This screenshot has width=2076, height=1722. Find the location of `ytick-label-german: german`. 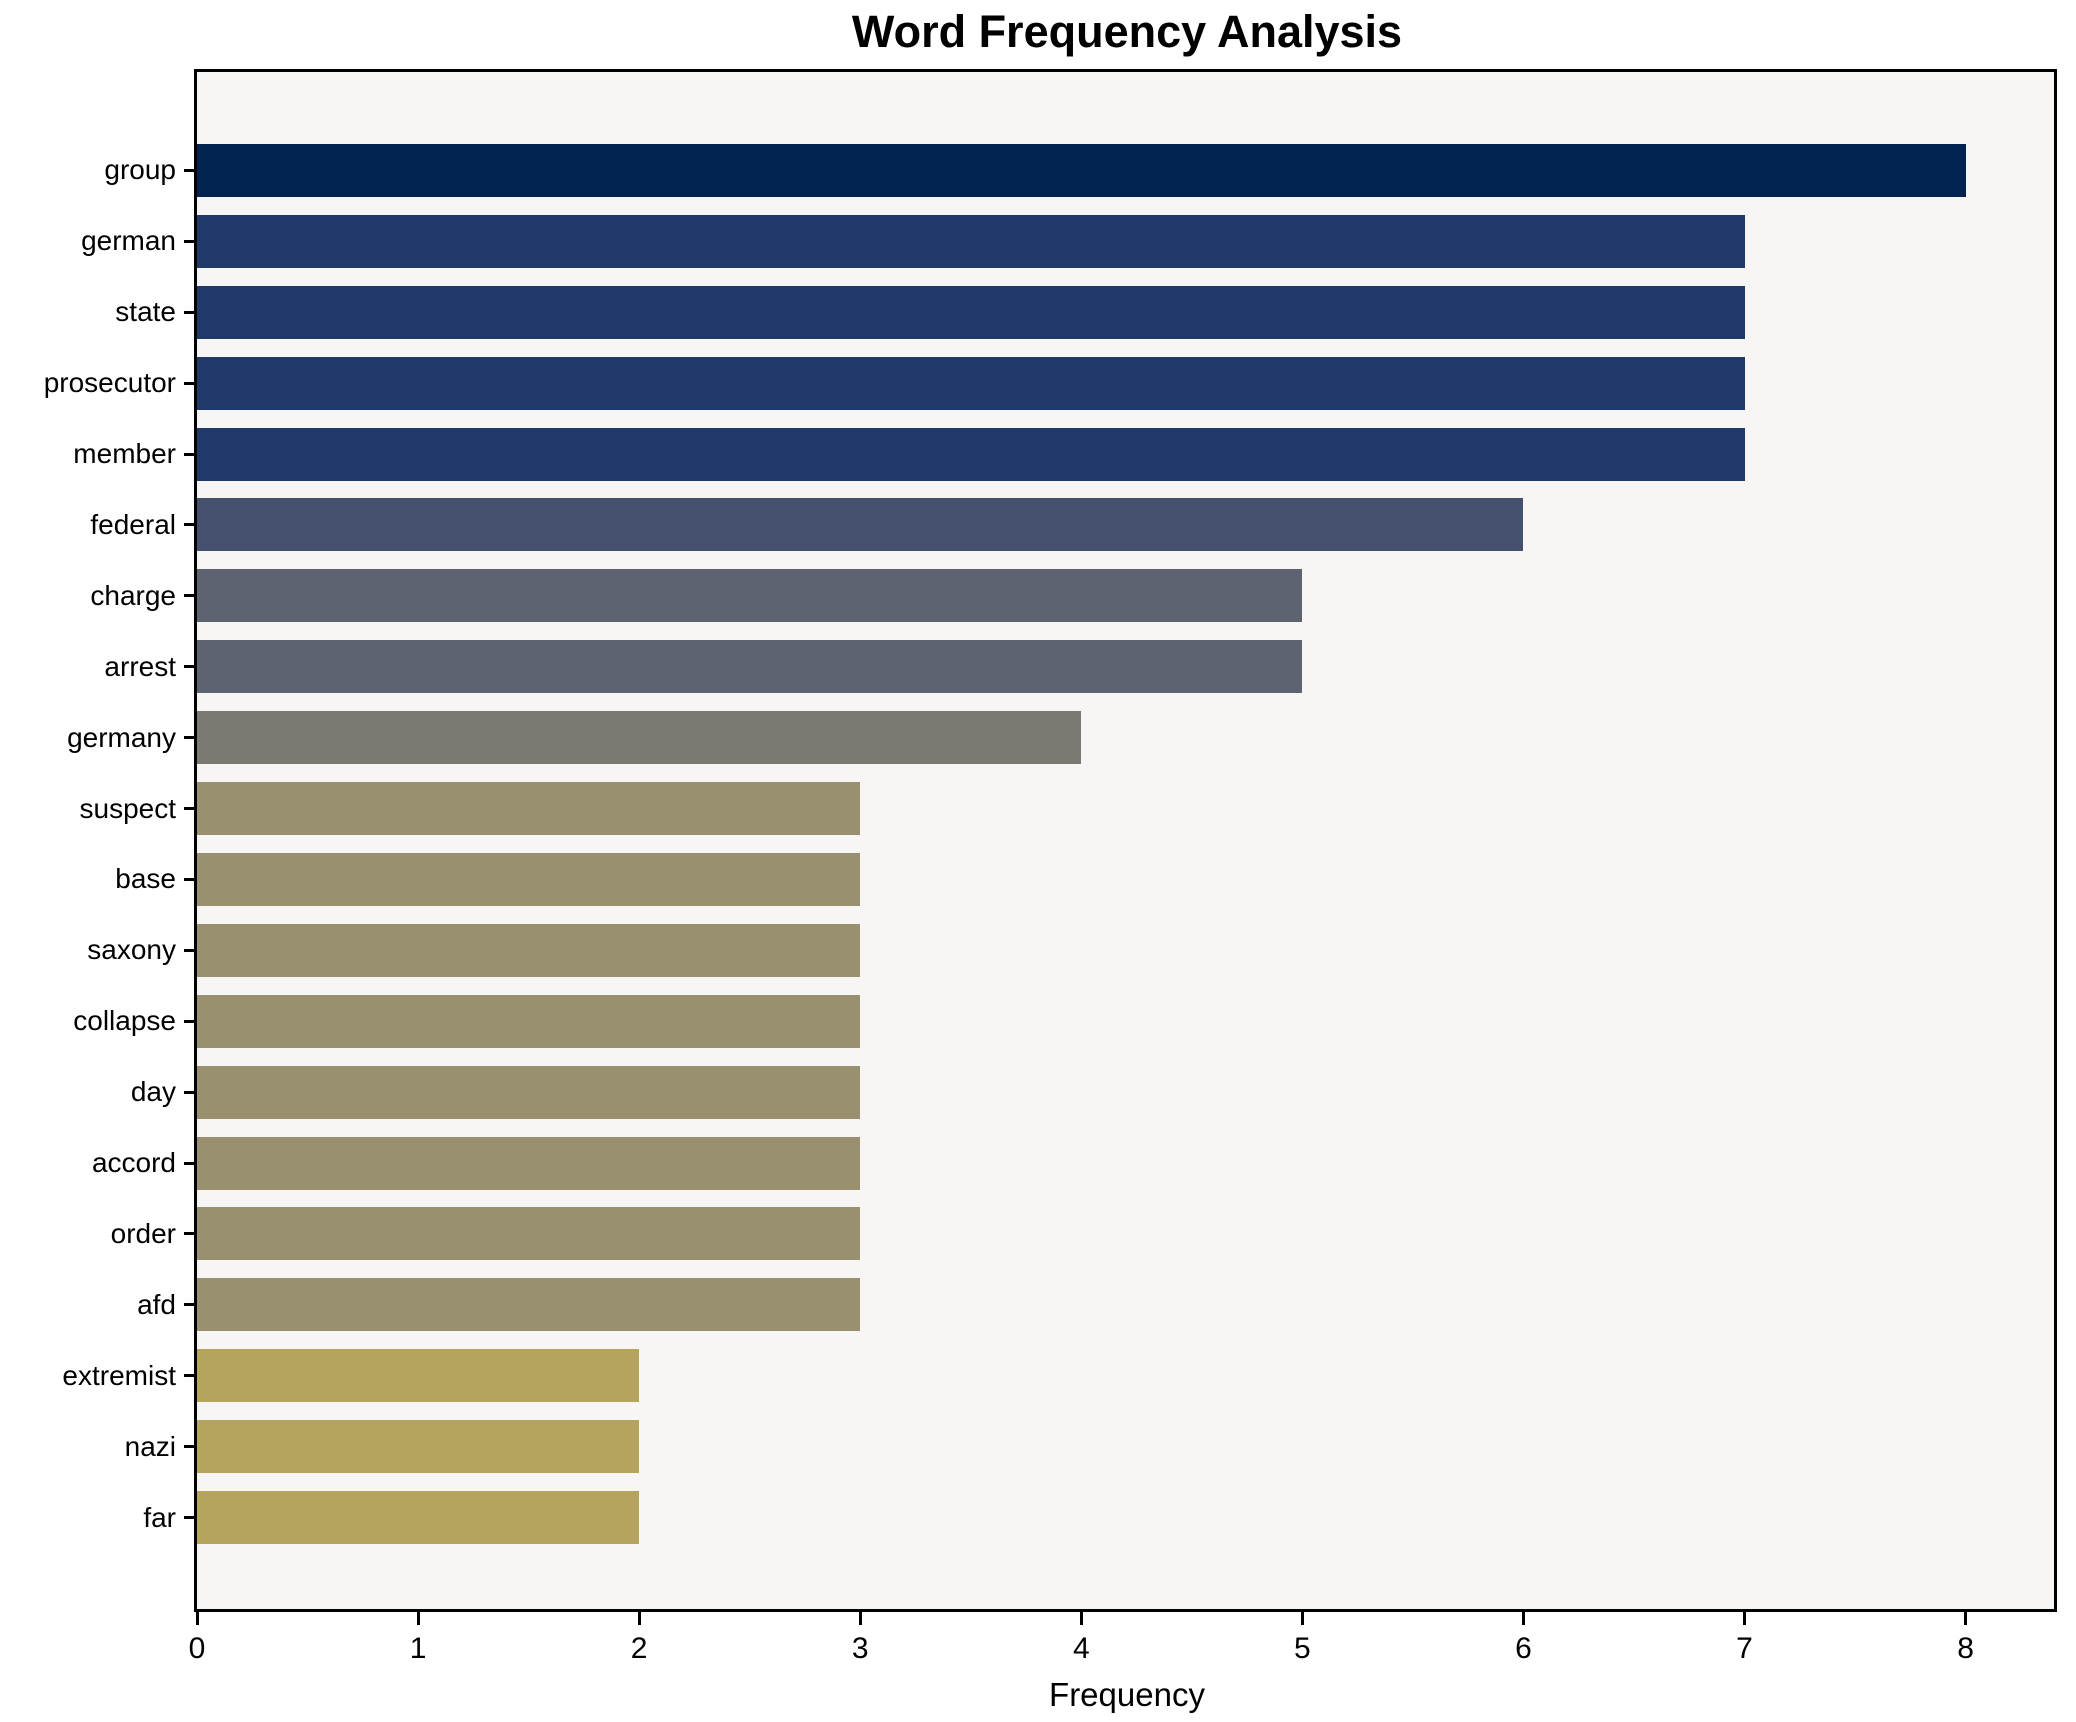

ytick-label-german: german is located at coordinates (128, 241).